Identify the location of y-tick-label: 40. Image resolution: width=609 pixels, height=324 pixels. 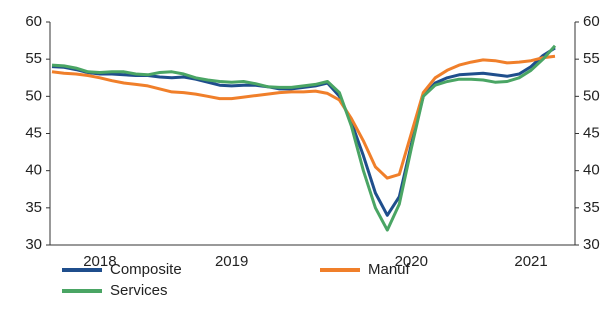
(33, 170).